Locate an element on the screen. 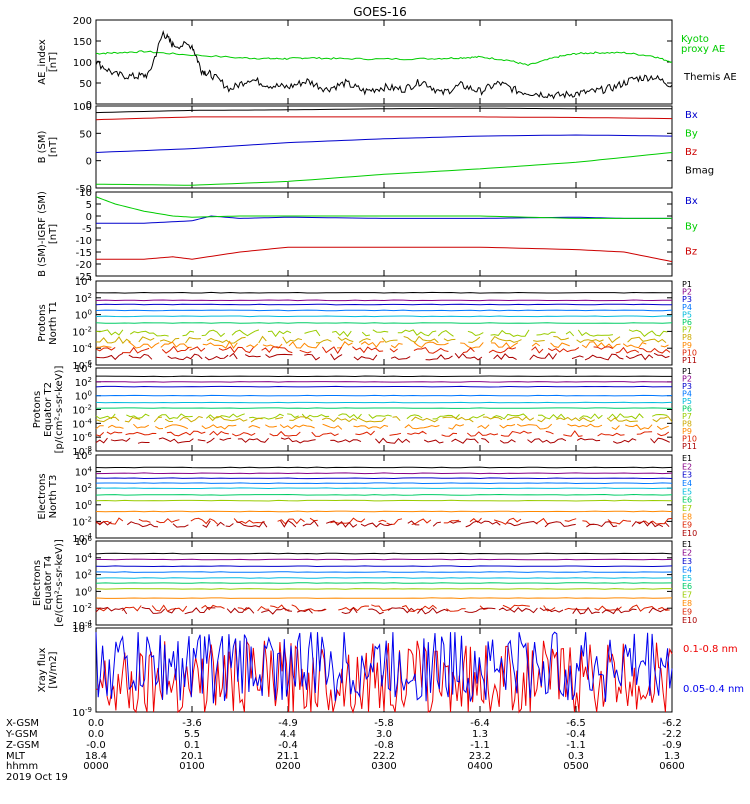 The height and width of the screenshot is (804, 750). panel-frame is located at coordinates (384, 234).